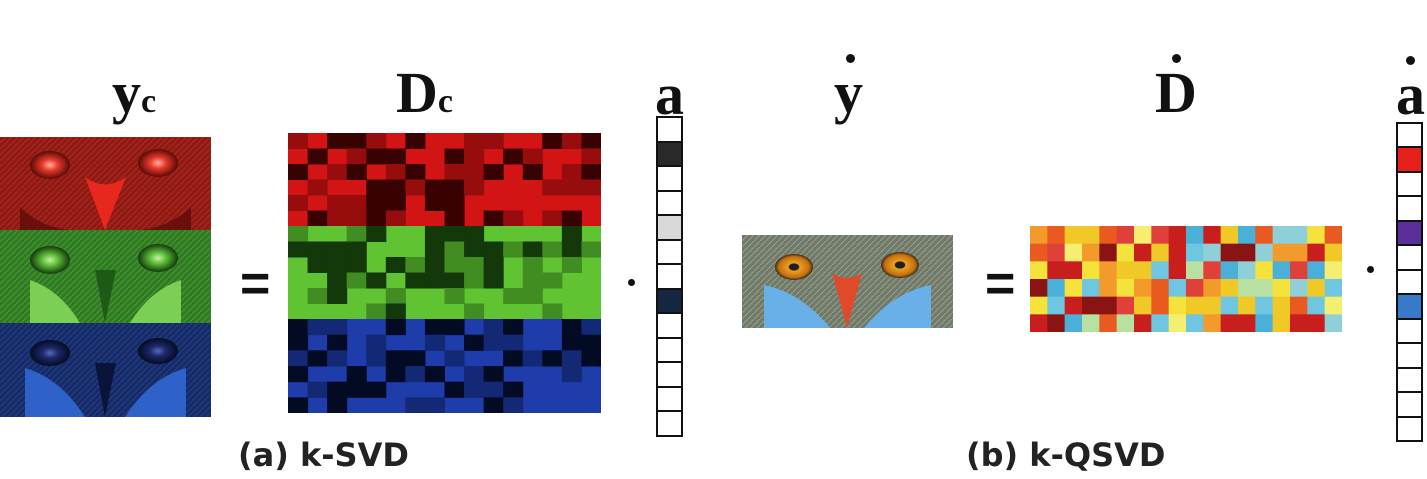 This screenshot has width=1427, height=479. What do you see at coordinates (445, 101) in the screenshot?
I see `label-d-c-subscript: c` at bounding box center [445, 101].